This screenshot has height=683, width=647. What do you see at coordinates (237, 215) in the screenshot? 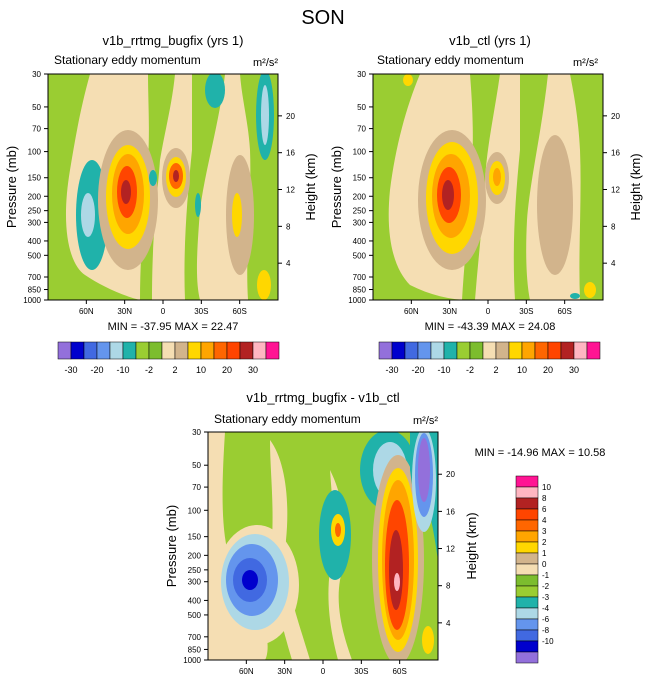
I see `field-yellow-east` at bounding box center [237, 215].